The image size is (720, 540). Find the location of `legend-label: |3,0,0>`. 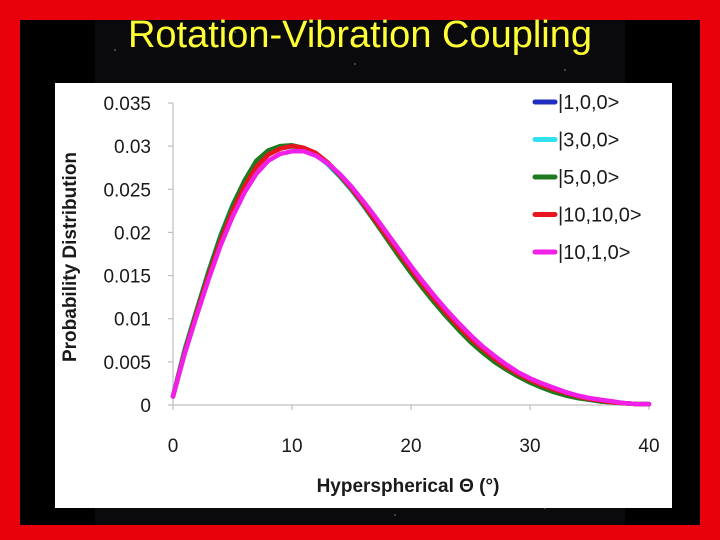

legend-label: |3,0,0> is located at coordinates (588, 141).